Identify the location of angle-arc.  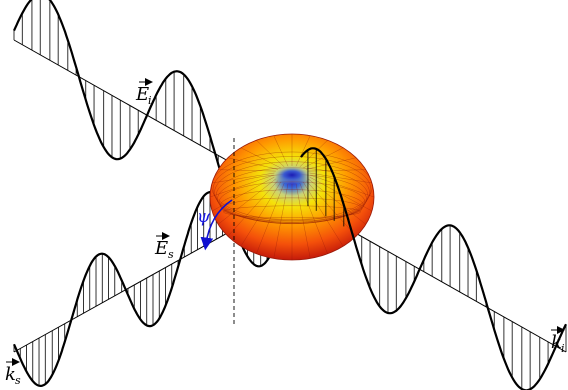
(216, 225).